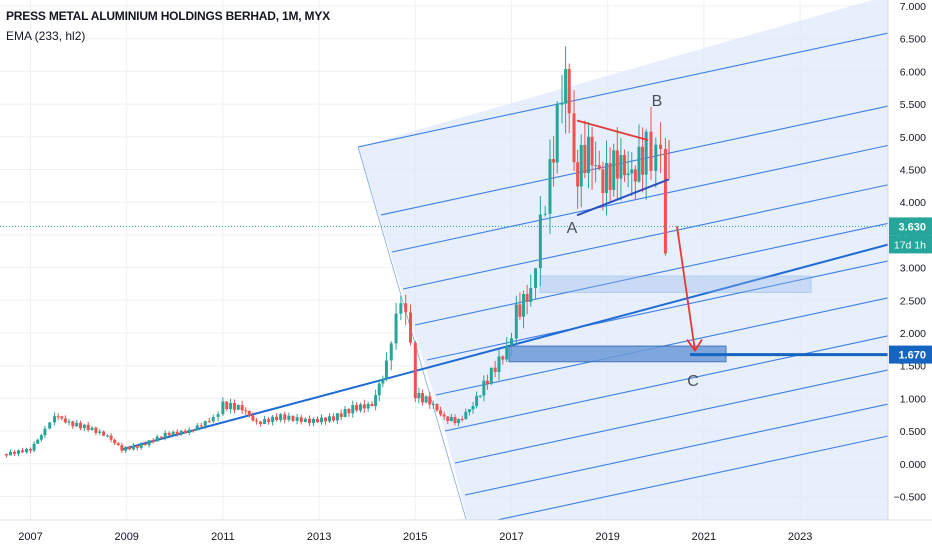 This screenshot has width=932, height=550. I want to click on price-tick-label: 4.500, so click(913, 171).